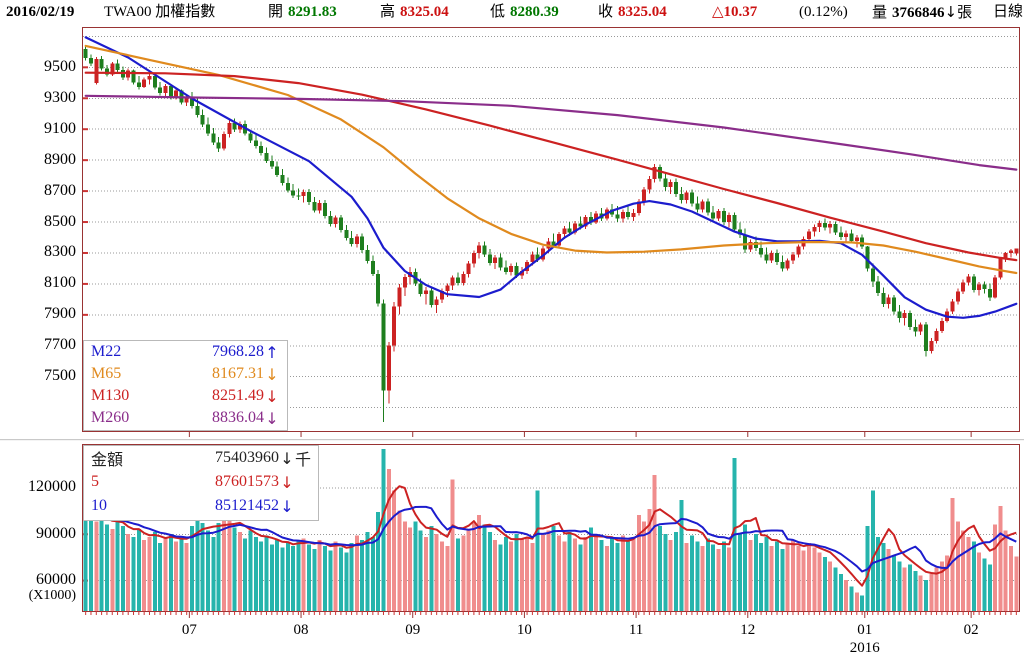 The height and width of the screenshot is (662, 1024). Describe the element at coordinates (276, 12) in the screenshot. I see `open-label: 開` at that location.